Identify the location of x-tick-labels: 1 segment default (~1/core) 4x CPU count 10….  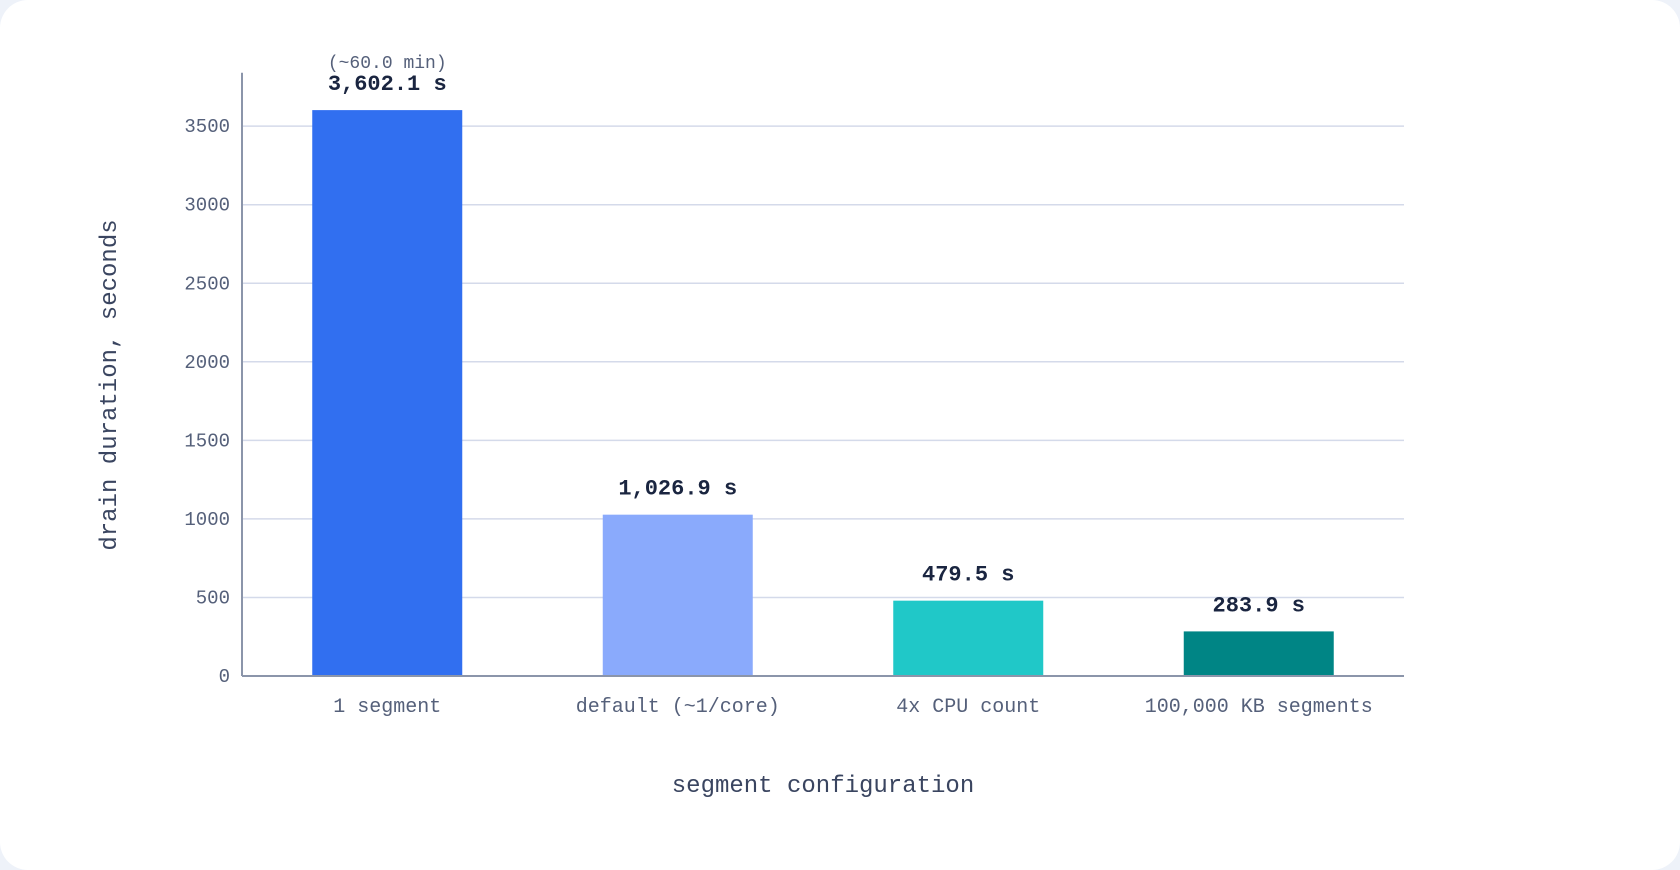
(853, 707).